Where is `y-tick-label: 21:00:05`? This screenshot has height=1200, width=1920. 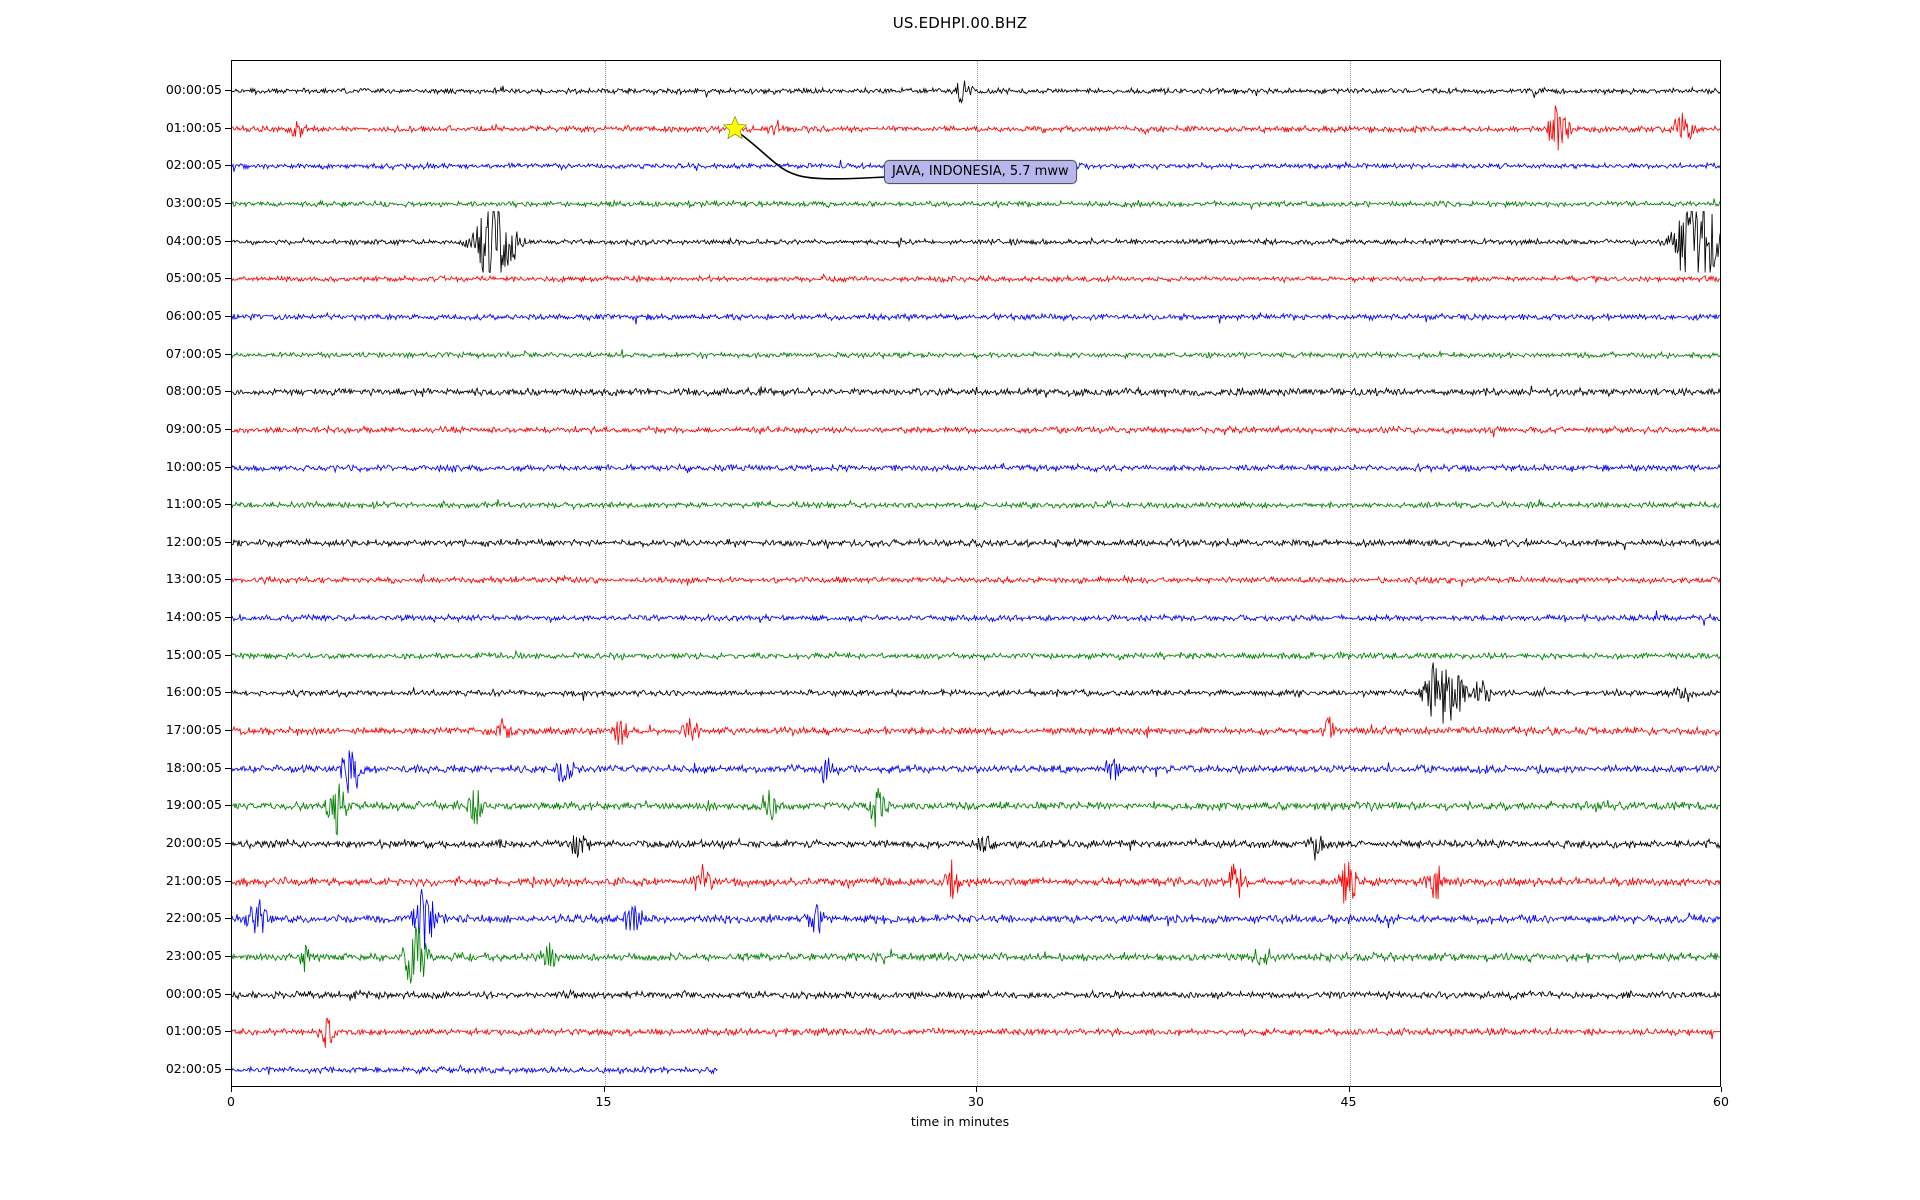
y-tick-label: 21:00:05 is located at coordinates (193, 880).